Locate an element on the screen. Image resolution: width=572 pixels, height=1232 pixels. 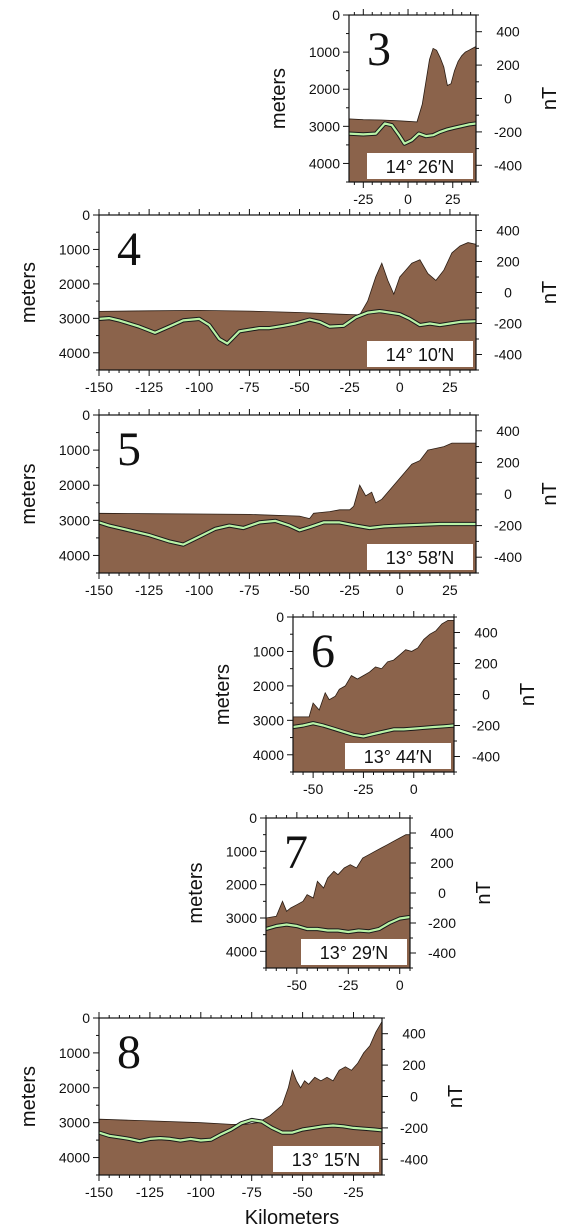
latitude-label: 13° 15′N is located at coordinates (326, 1160).